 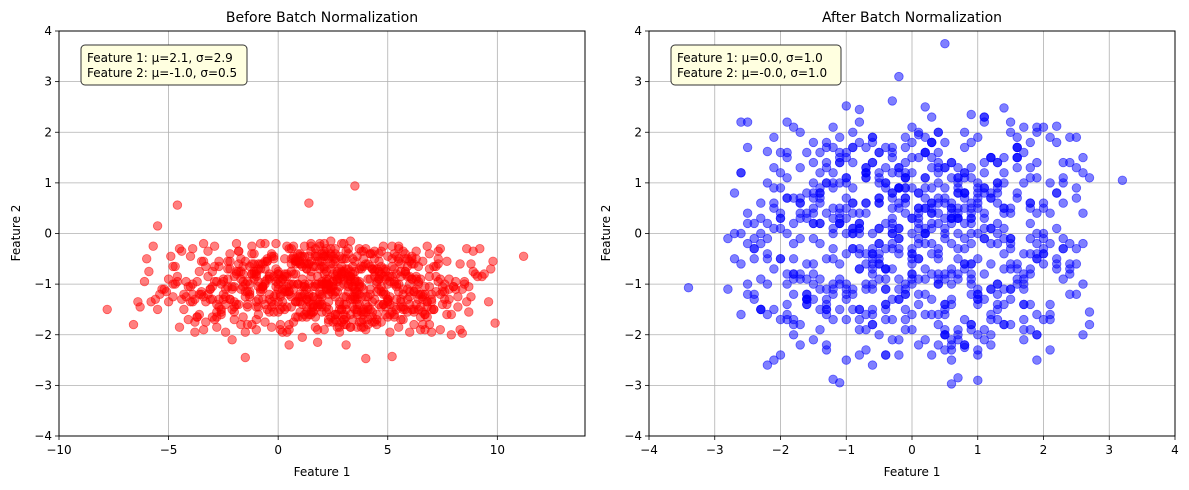 I want to click on x-axis-label: Feature 1, so click(x=322, y=472).